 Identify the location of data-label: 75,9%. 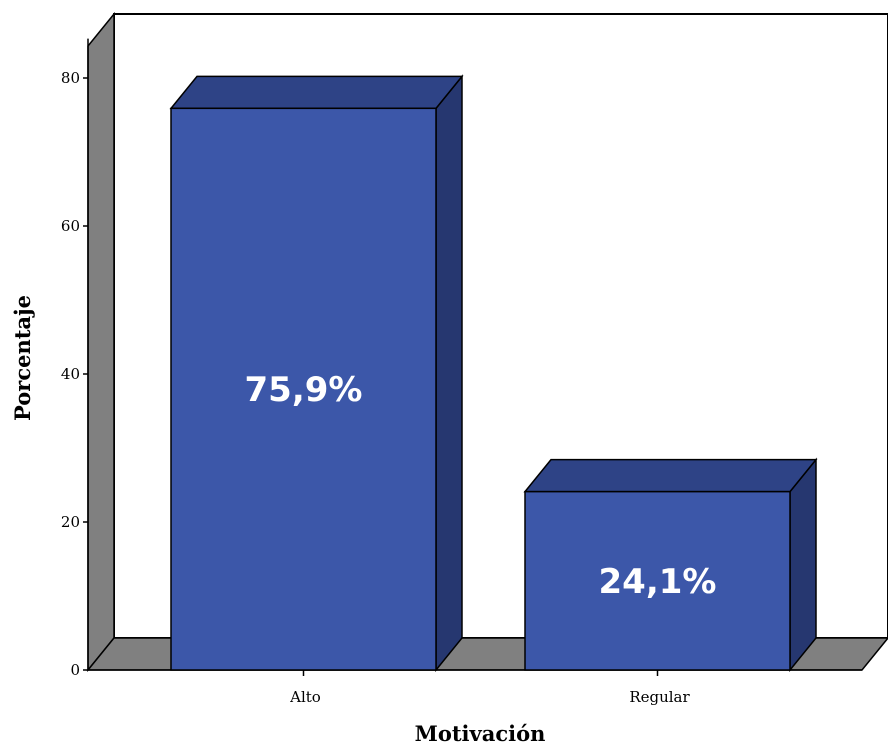
(304, 390).